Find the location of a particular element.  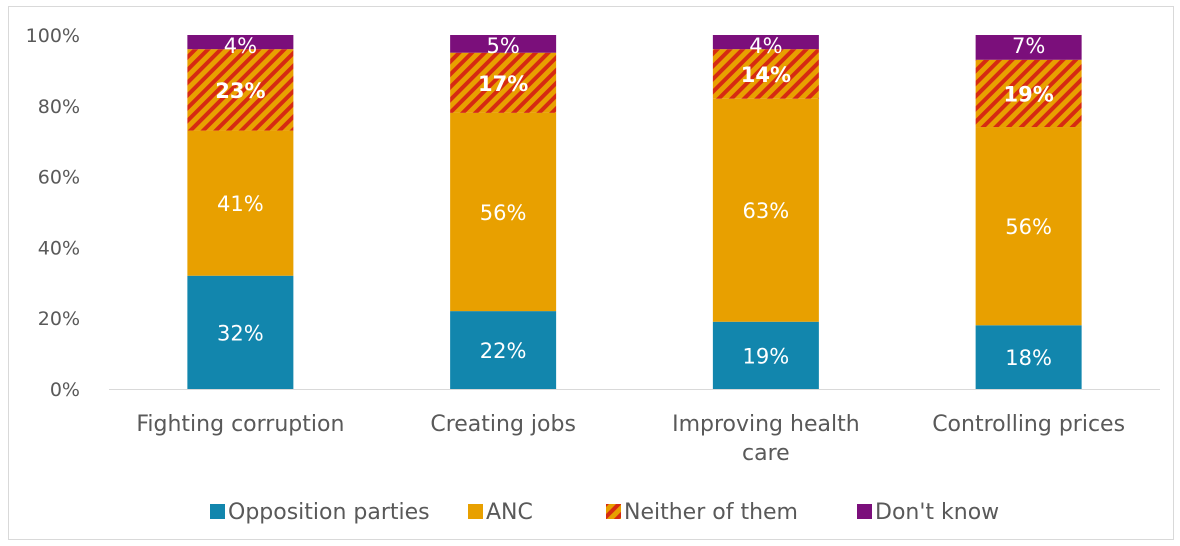

data-label: 23% is located at coordinates (240, 91).